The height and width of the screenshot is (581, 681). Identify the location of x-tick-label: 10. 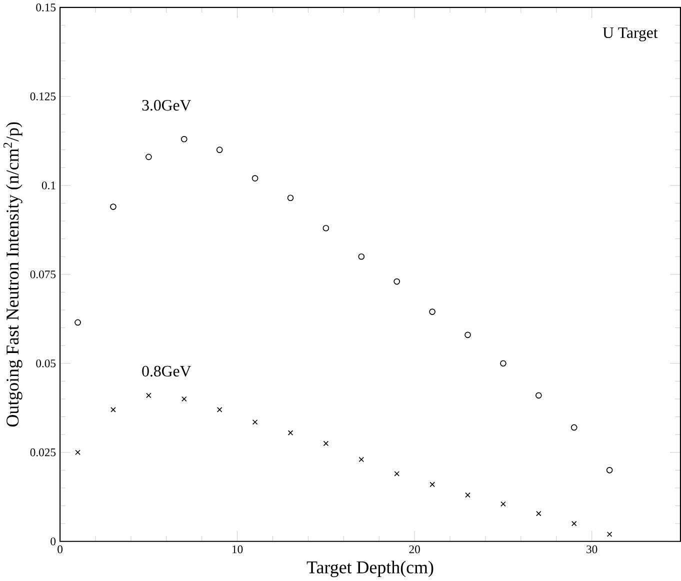
(237, 550).